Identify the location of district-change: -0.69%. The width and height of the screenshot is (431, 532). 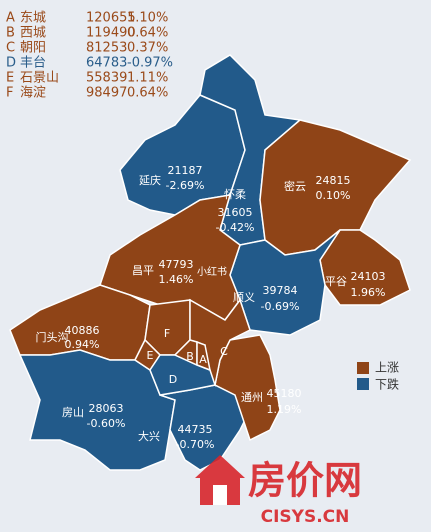
(280, 306).